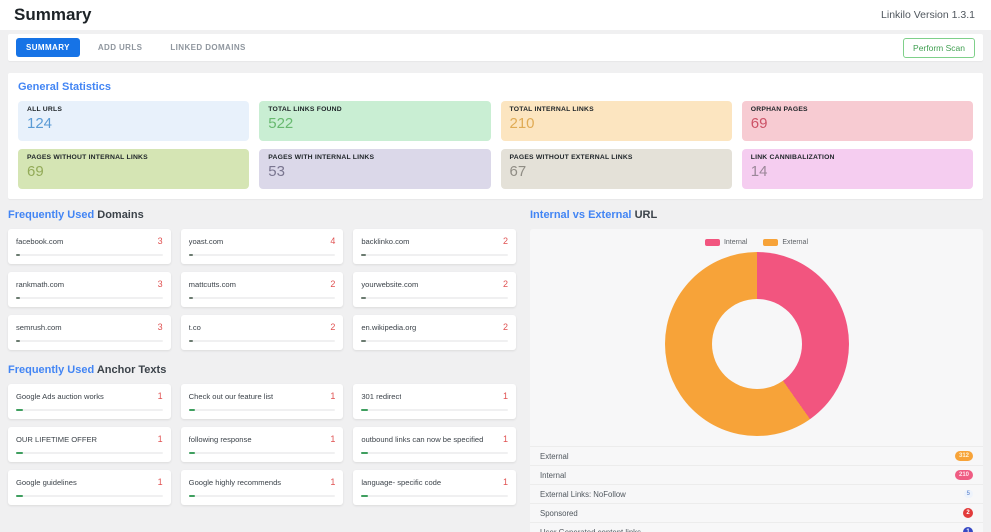 The height and width of the screenshot is (532, 991). I want to click on list-item: Internal 210, so click(756, 474).